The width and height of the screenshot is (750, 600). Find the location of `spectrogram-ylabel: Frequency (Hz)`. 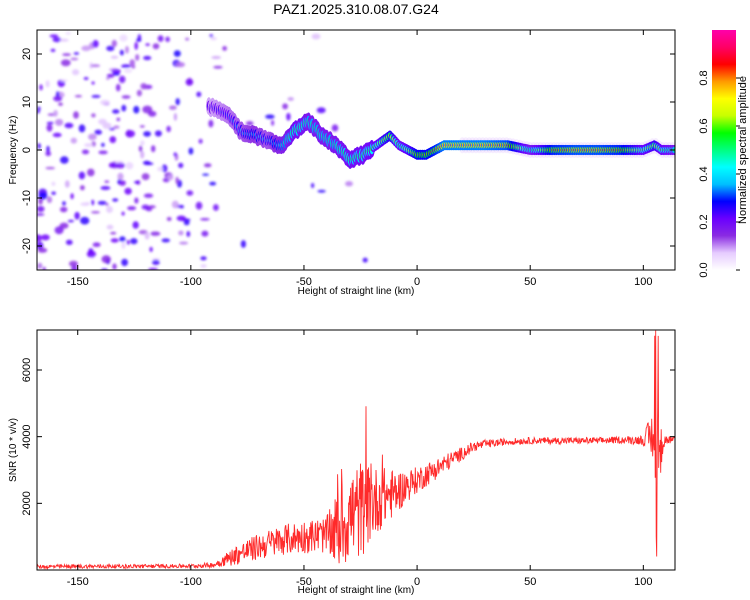

spectrogram-ylabel: Frequency (Hz) is located at coordinates (13, 150).